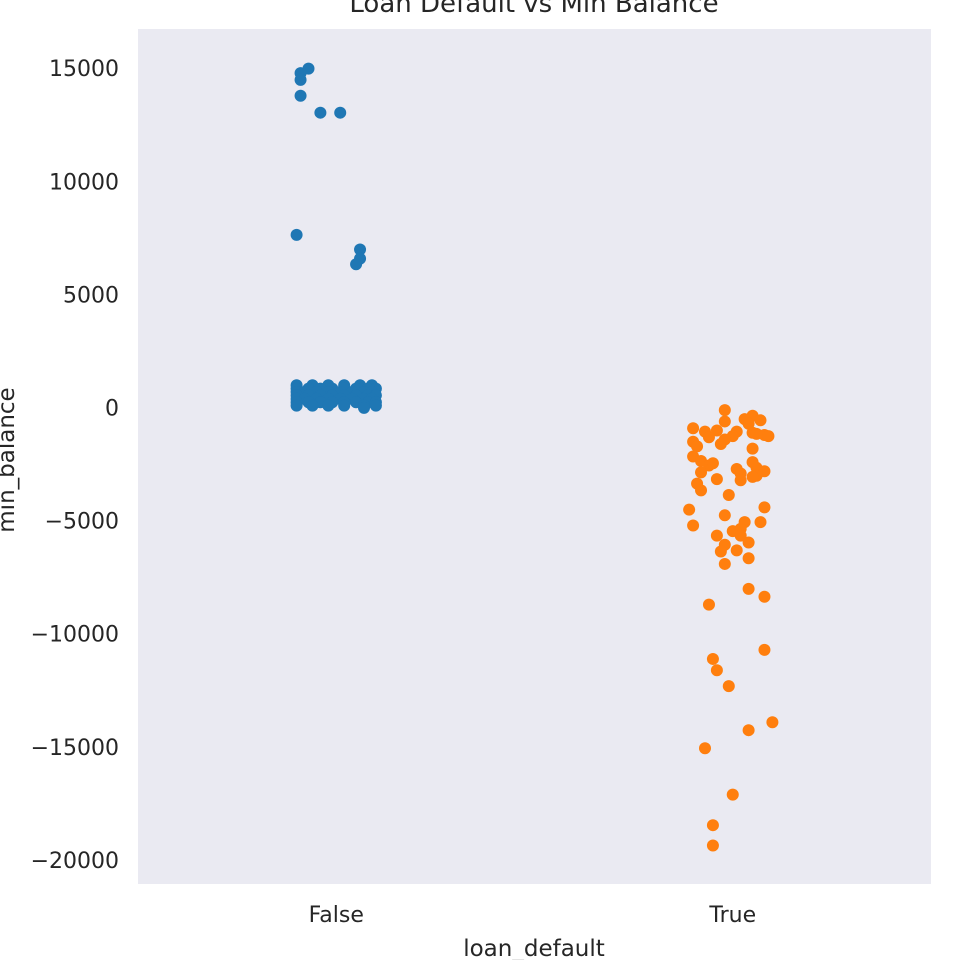 This screenshot has width=960, height=960. What do you see at coordinates (732, 915) in the screenshot?
I see `x-tick-label: True` at bounding box center [732, 915].